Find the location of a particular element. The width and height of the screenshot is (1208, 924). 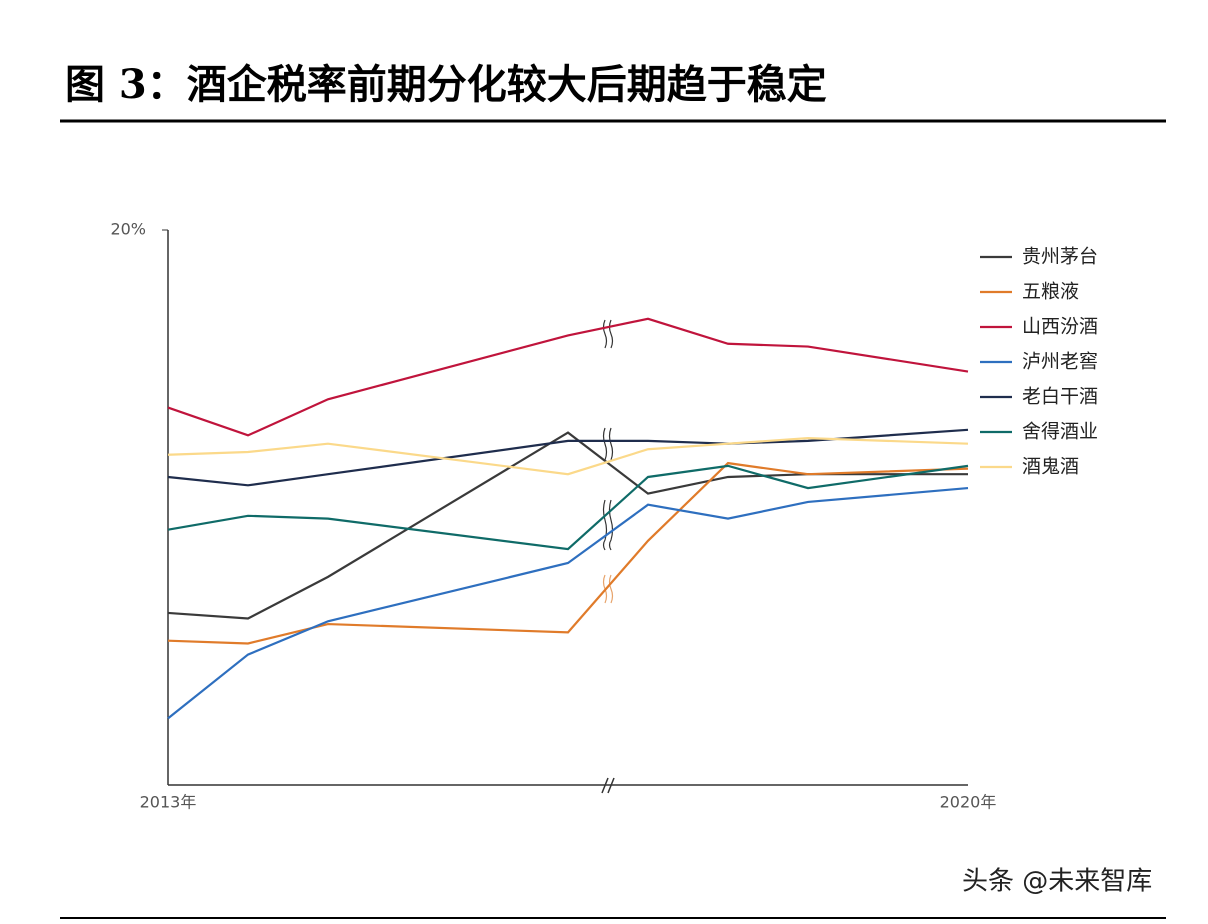

chart-title: 图 3：酒企税率前期分化较大后期趋于稳定 is located at coordinates (446, 84).